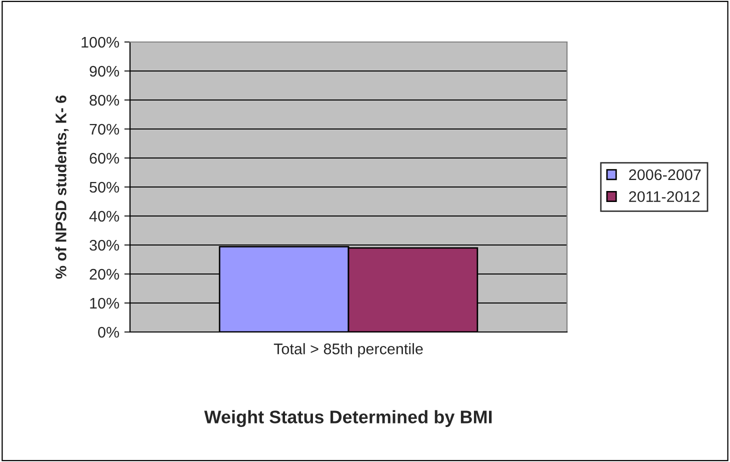  I want to click on x-axis-title: Weight Status Determined by BMI, so click(348, 419).